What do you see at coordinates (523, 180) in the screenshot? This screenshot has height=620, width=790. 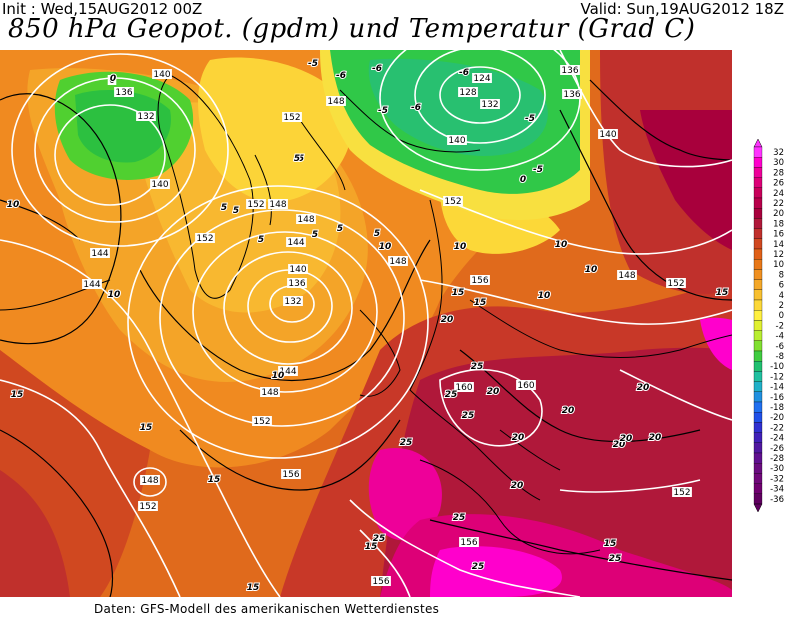 I see `temperature-label: 0` at bounding box center [523, 180].